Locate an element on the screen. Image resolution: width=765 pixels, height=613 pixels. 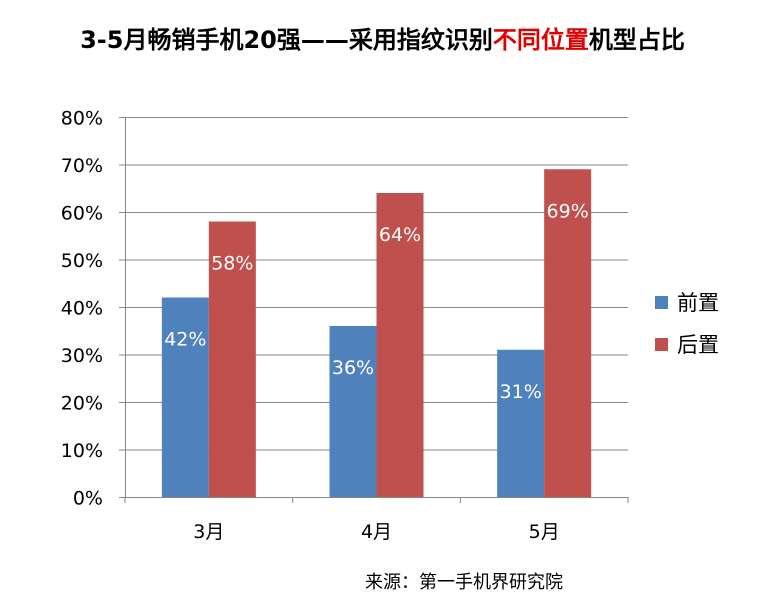
x-tick-label: 5月 is located at coordinates (544, 532).